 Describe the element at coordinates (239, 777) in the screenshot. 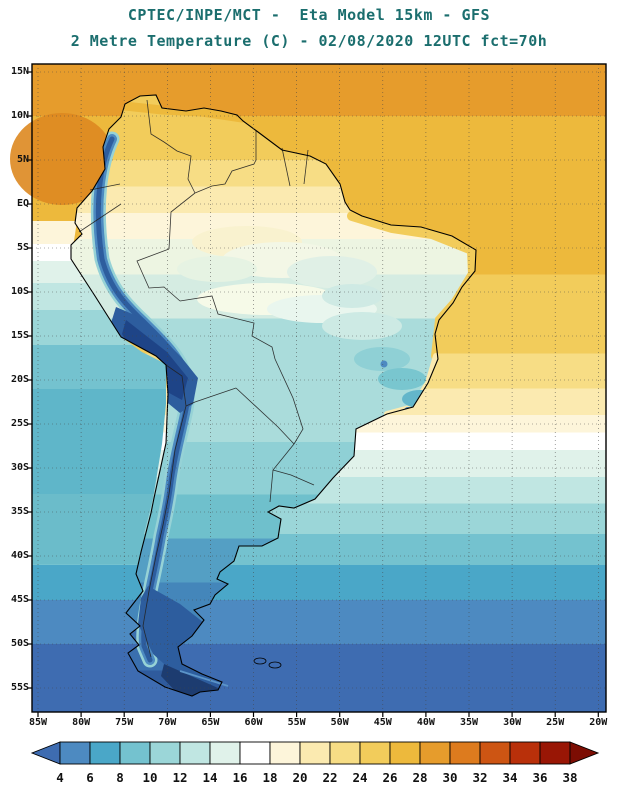

I see `colorbar-tick-label: 16` at that location.